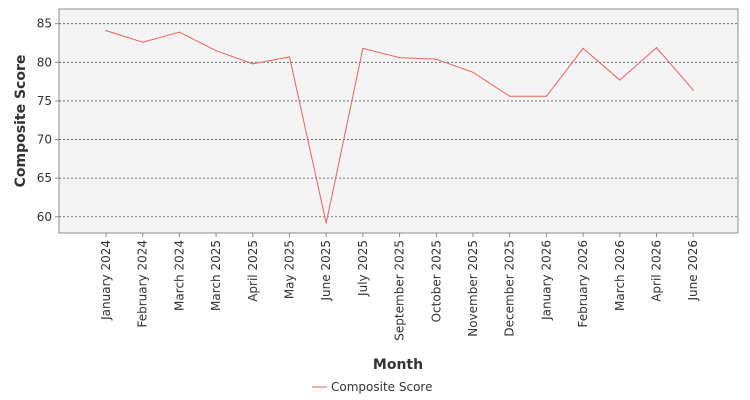 Image resolution: width=750 pixels, height=400 pixels. I want to click on x-tick-label: April 2025, so click(253, 271).